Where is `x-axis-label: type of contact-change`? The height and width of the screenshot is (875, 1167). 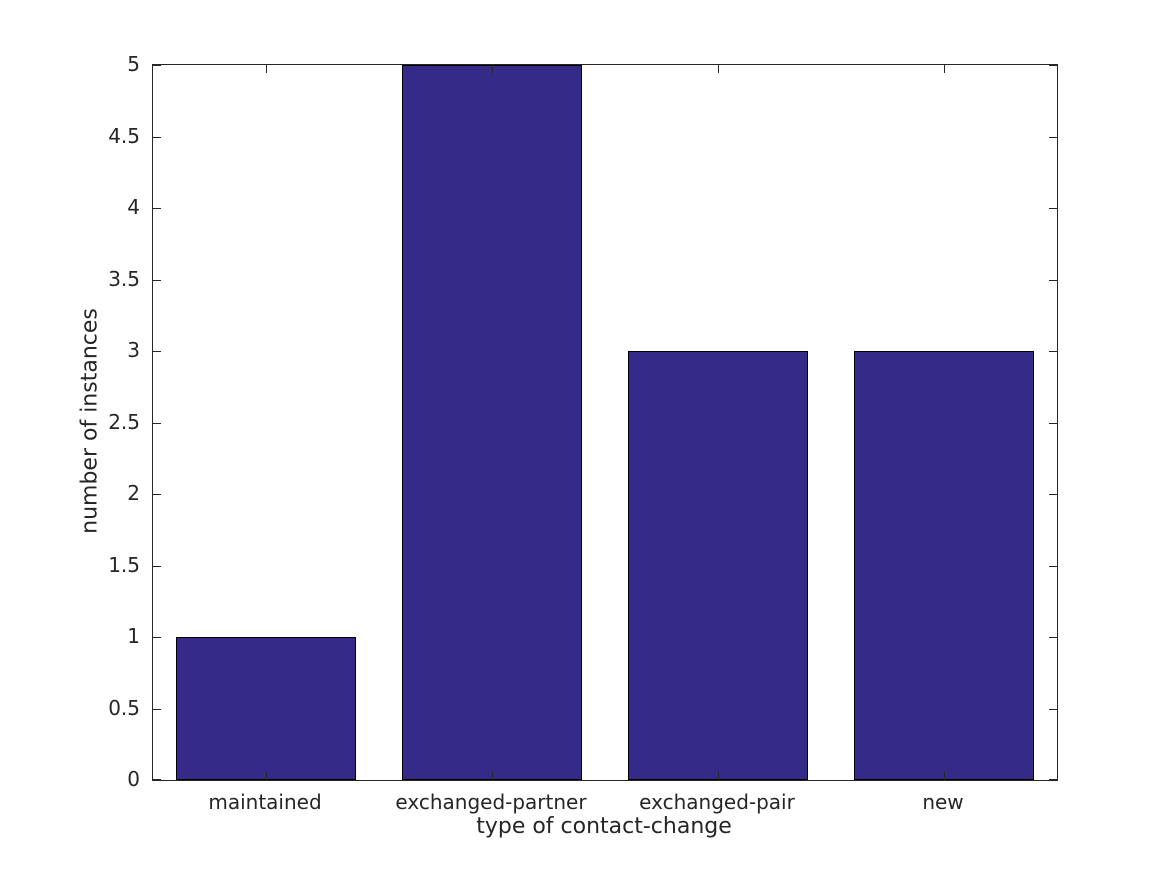
x-axis-label: type of contact-change is located at coordinates (604, 826).